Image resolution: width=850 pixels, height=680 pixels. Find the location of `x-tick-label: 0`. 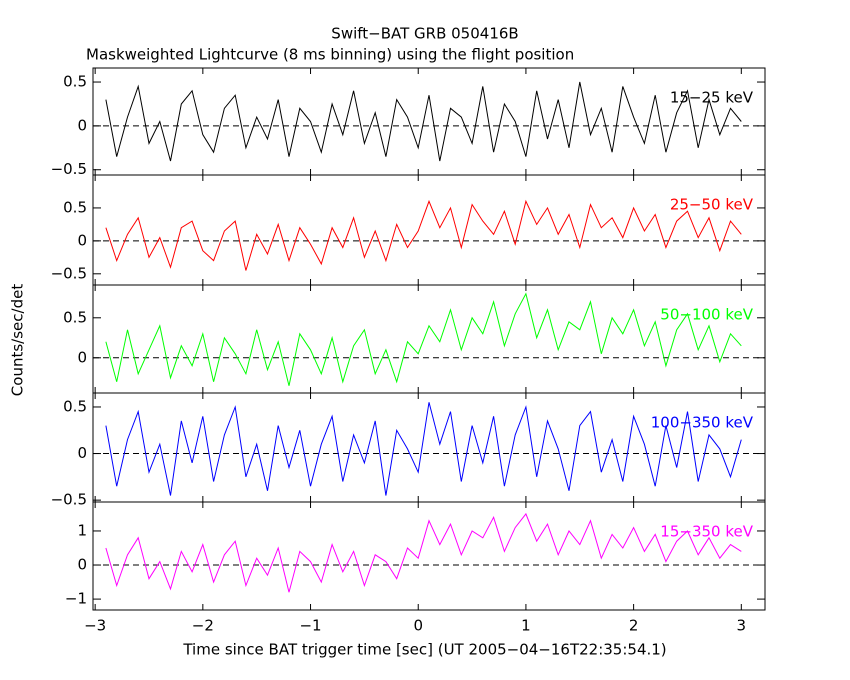

x-tick-label: 0 is located at coordinates (418, 626).